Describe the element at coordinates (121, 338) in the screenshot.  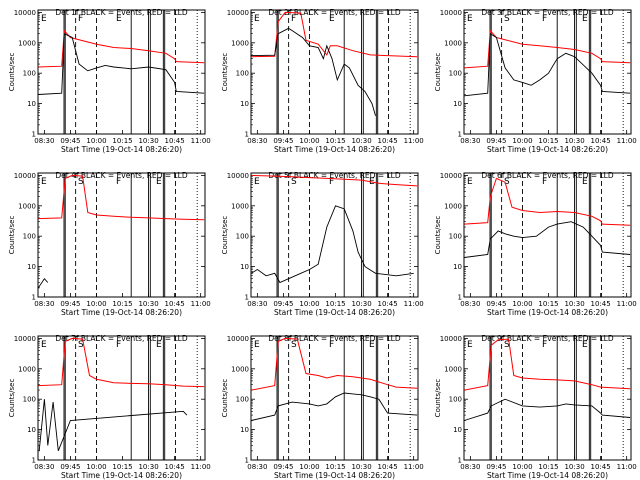
I see `panel-title: Det 7f BLACK = Events, RED = LLD` at that location.